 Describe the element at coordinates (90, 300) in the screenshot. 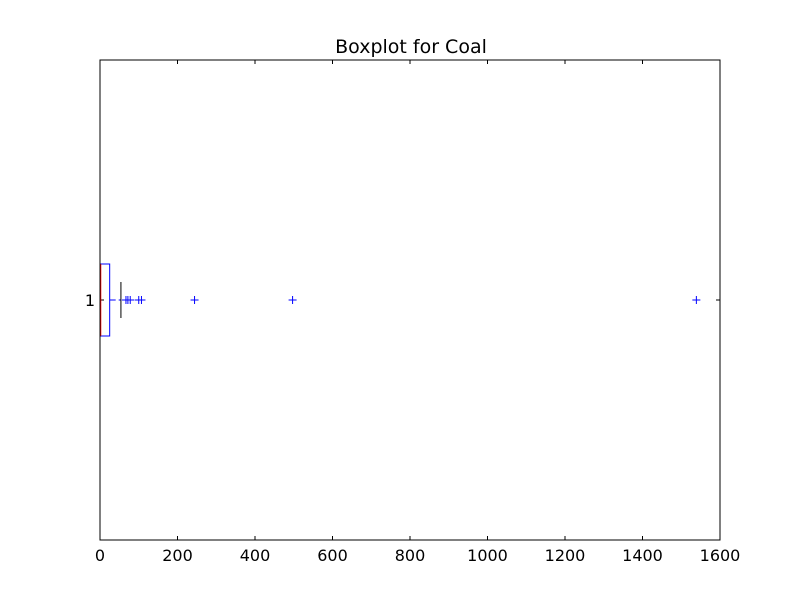

I see `y-tick-label: 1` at that location.